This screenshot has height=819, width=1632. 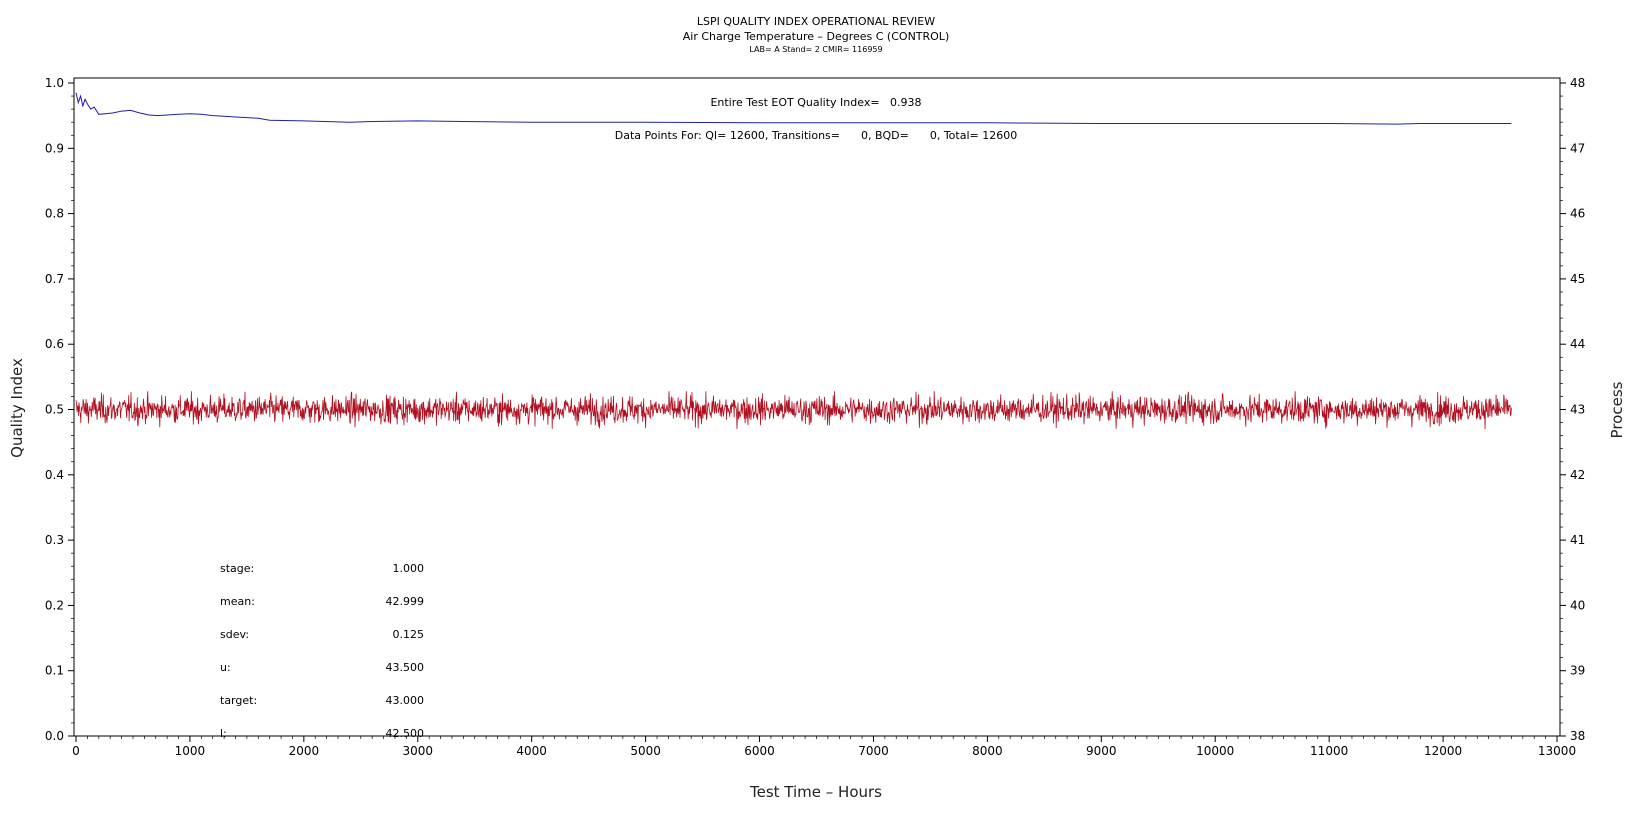 I want to click on y-axis-label: Quality Index, so click(x=17, y=408).